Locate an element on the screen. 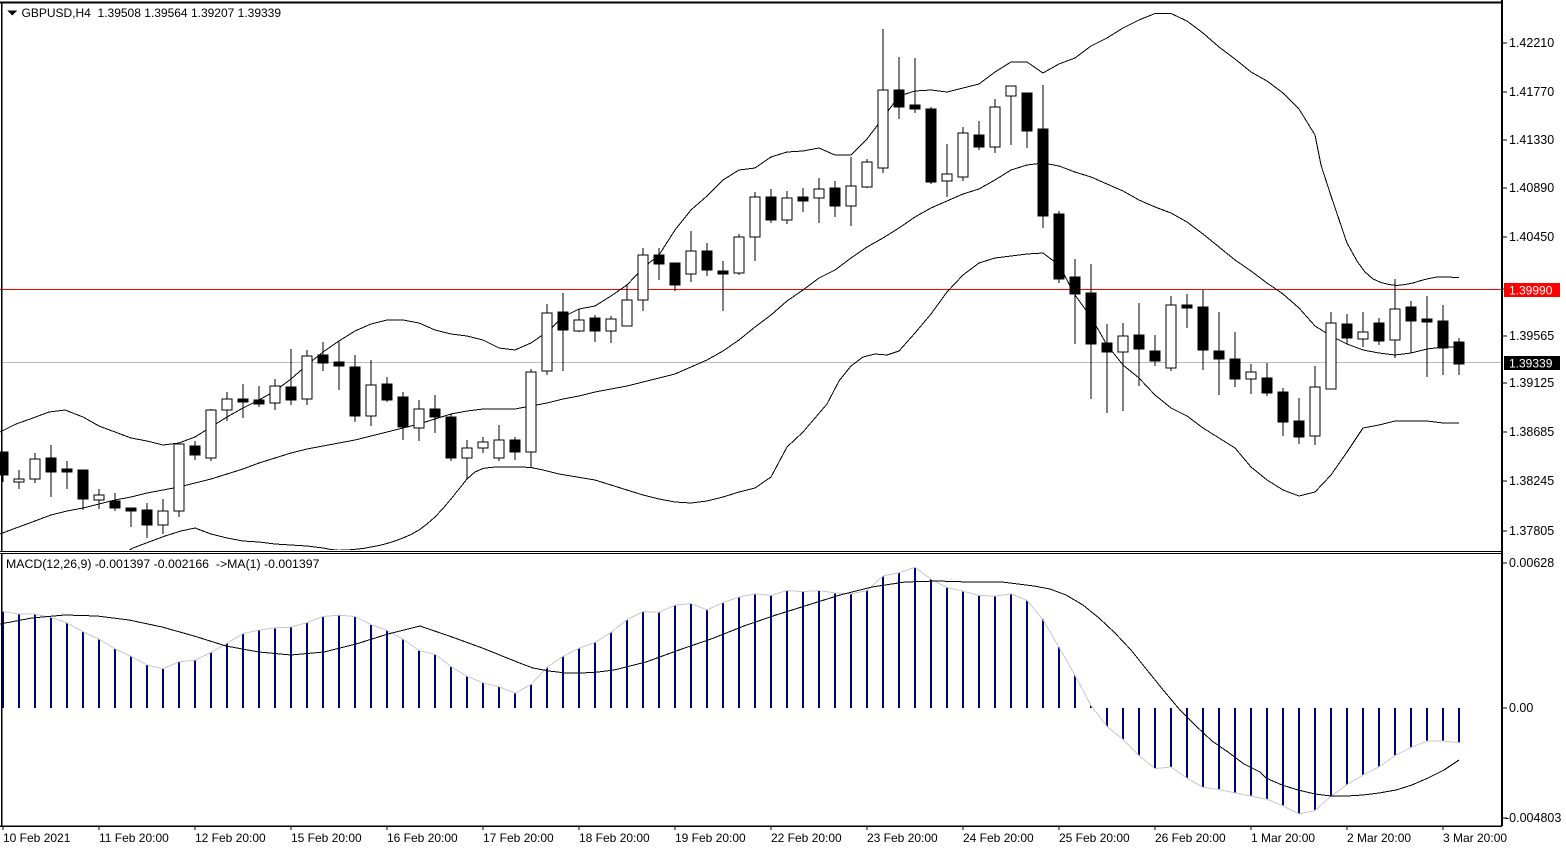 This screenshot has width=1566, height=850. svg-text: 0.00 is located at coordinates (1521, 708).